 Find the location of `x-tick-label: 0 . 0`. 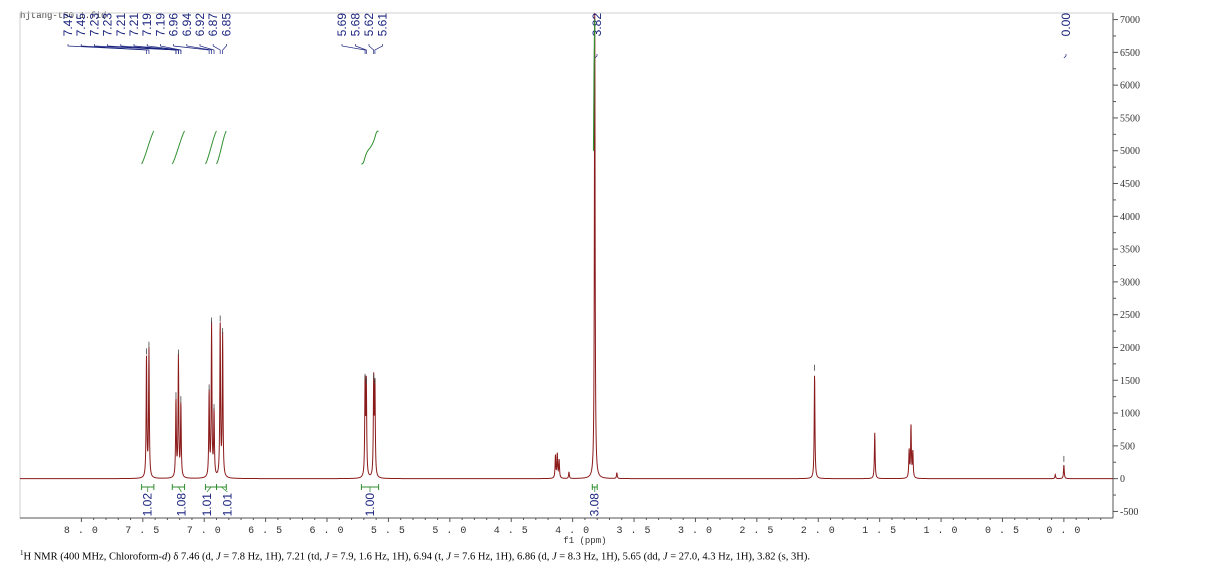

x-tick-label: 0 . 0 is located at coordinates (1063, 531).